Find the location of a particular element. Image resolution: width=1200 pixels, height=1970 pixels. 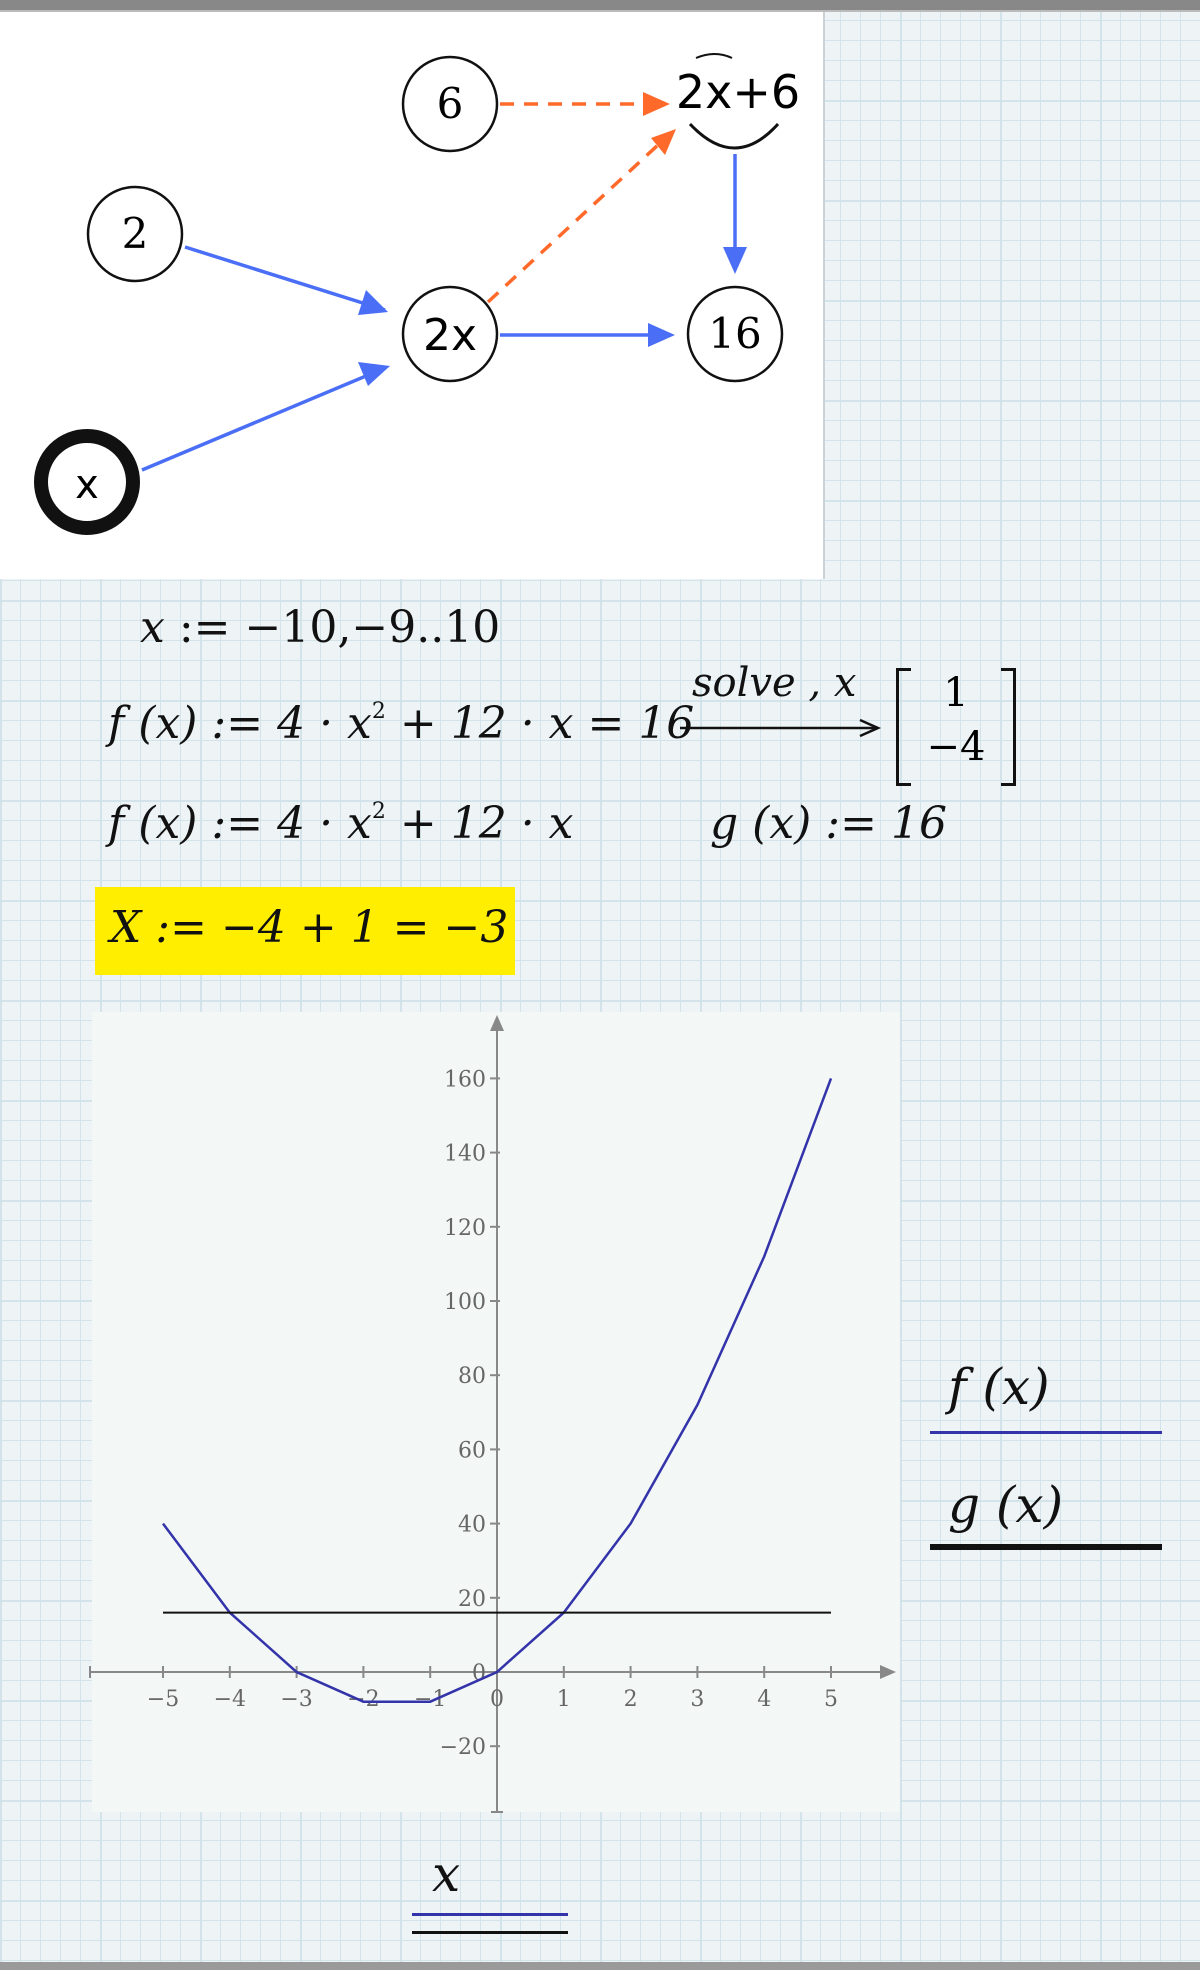

node-2: 2 is located at coordinates (135, 234).